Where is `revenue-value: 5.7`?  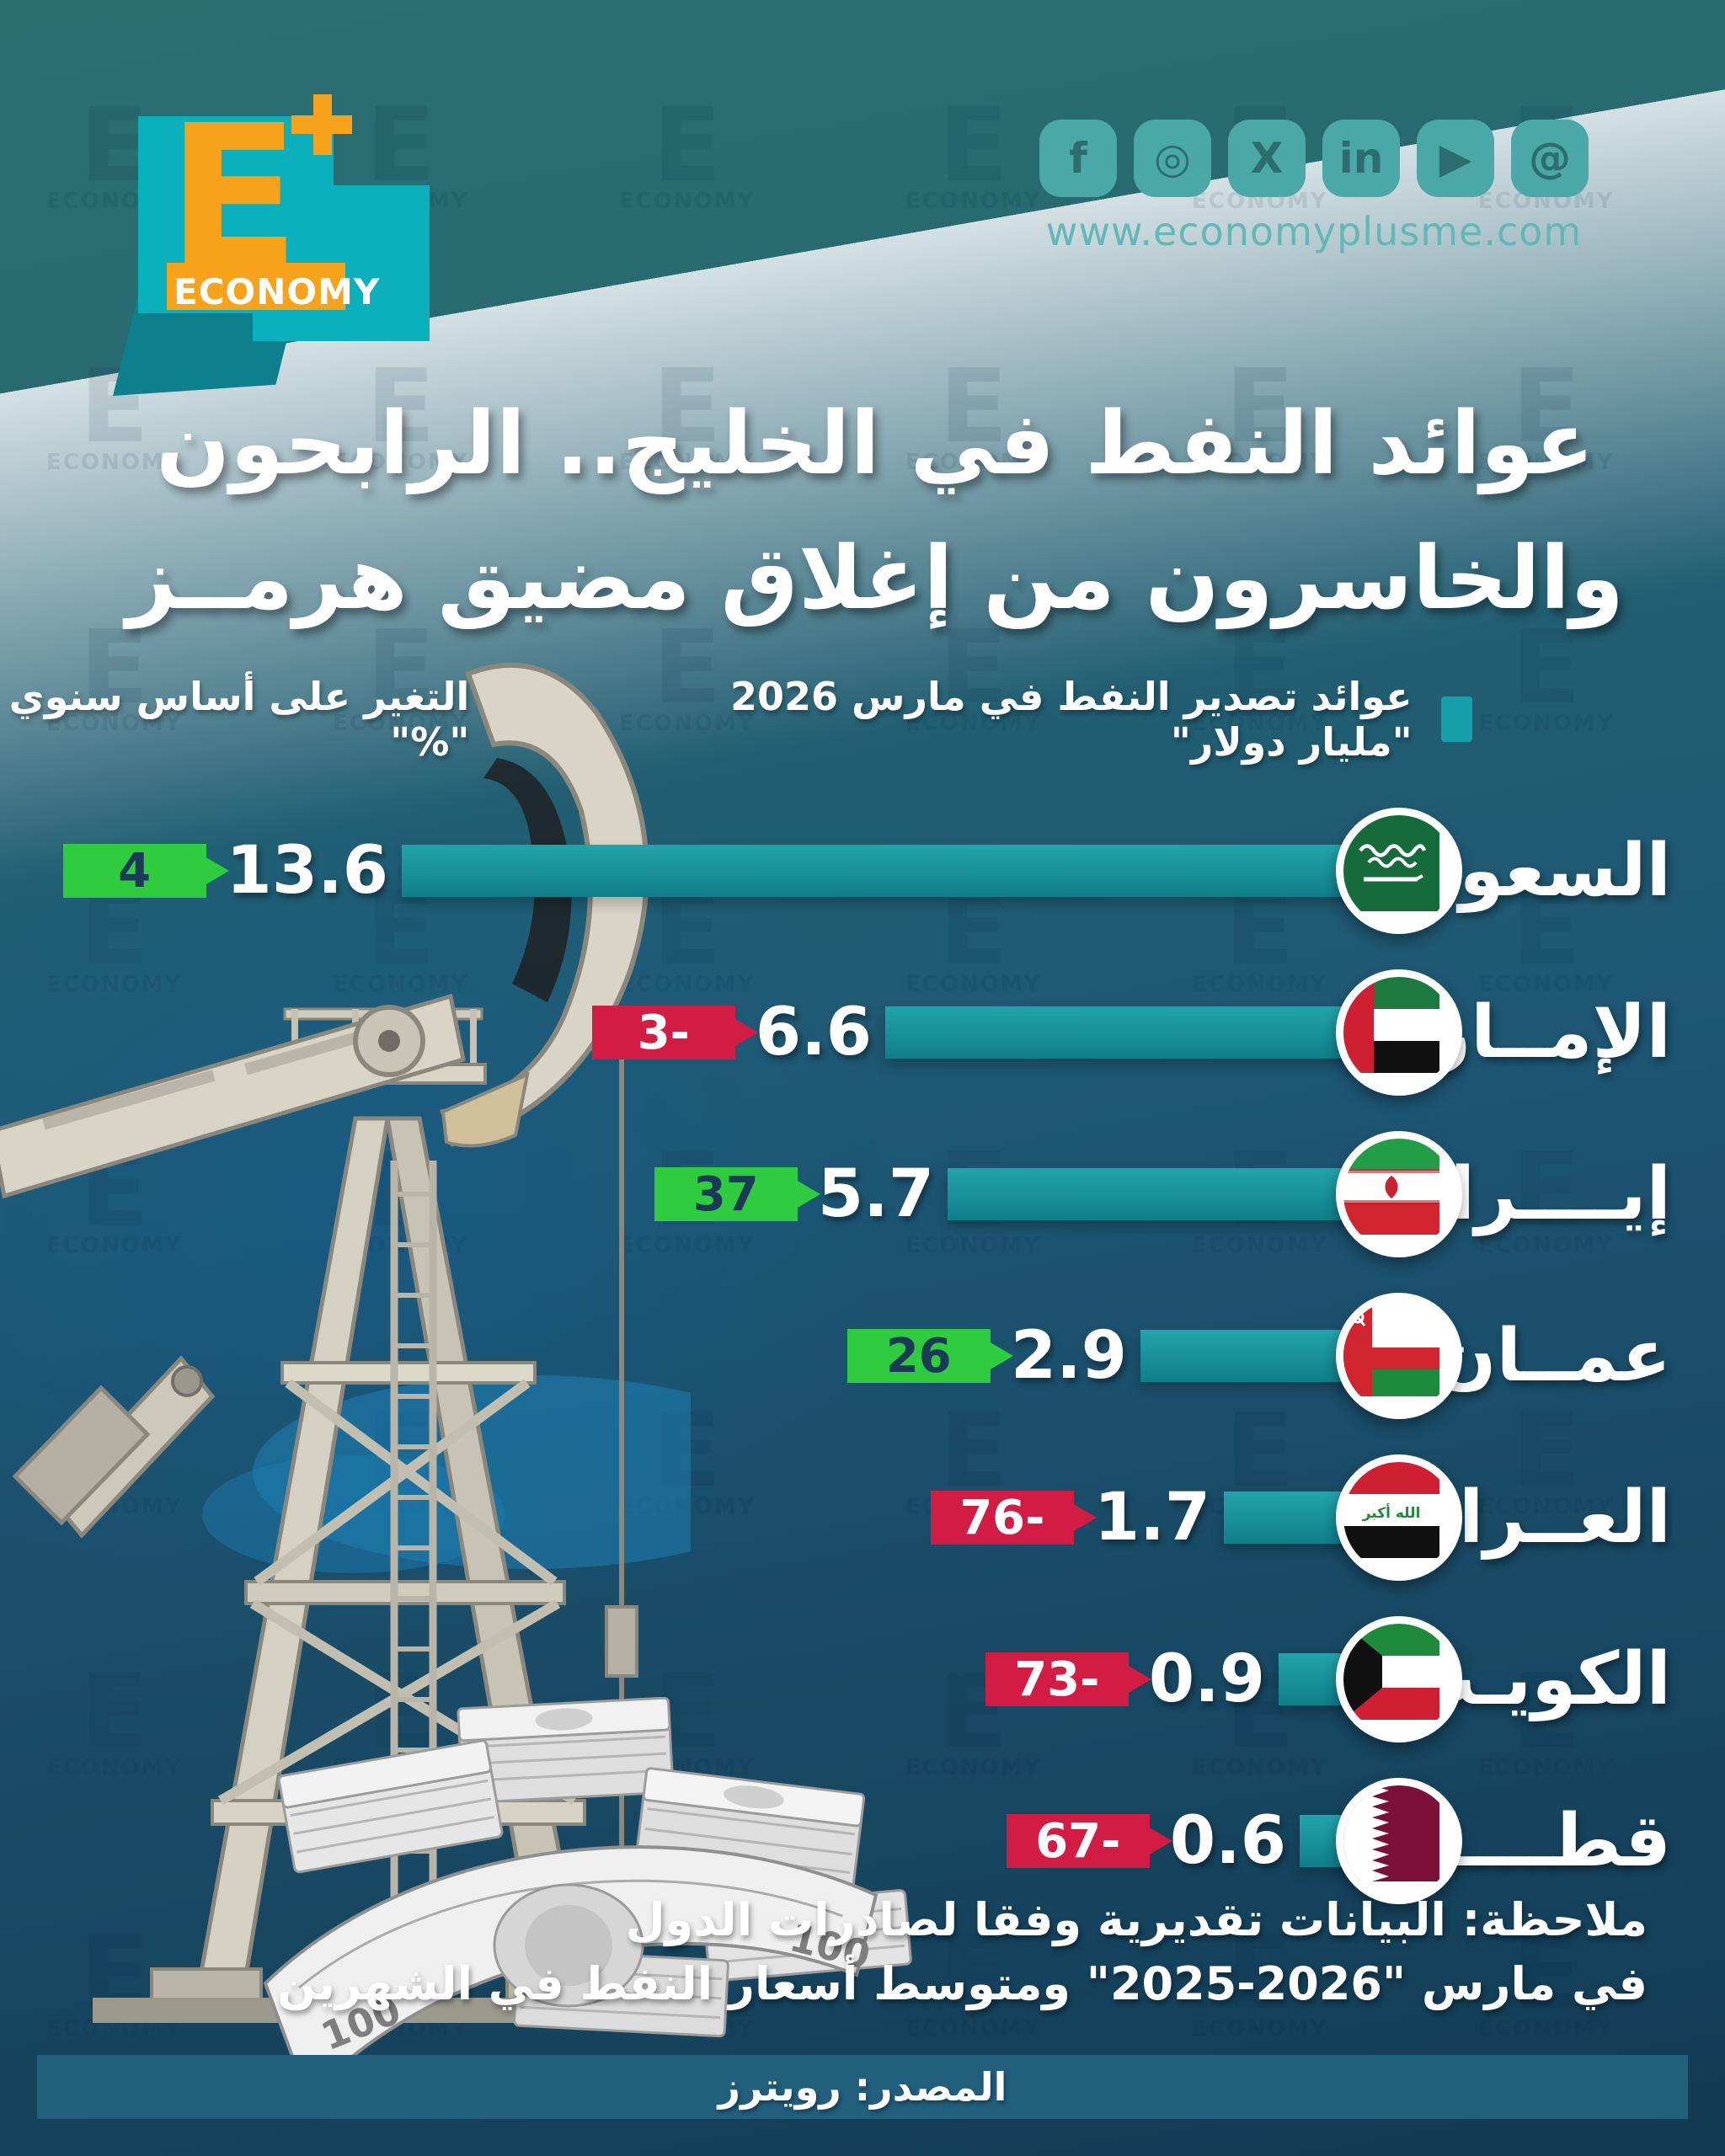 revenue-value: 5.7 is located at coordinates (875, 1194).